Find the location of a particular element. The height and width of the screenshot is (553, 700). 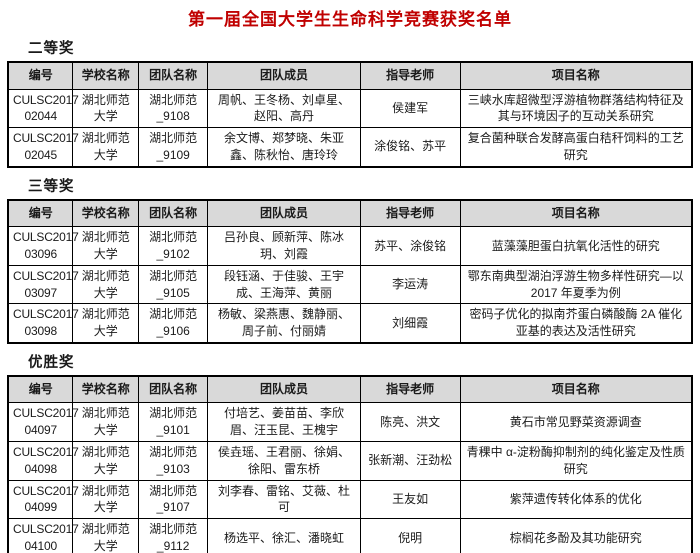

cell-members: 侯垚瑶、王君丽、徐娟、徐阳、雷东桥 is located at coordinates (284, 461).